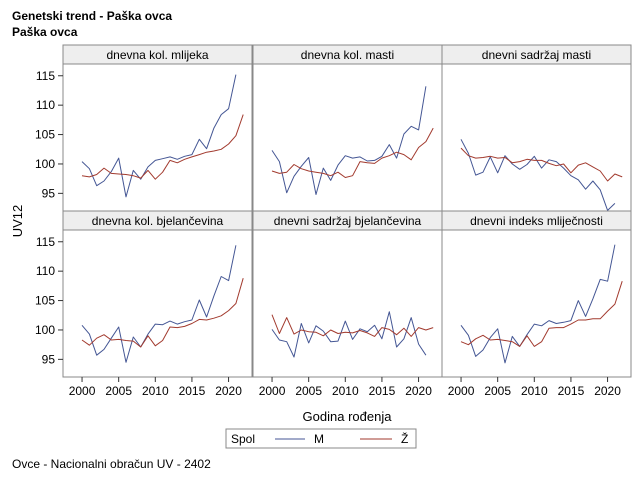 Image resolution: width=640 pixels, height=480 pixels. What do you see at coordinates (536, 221) in the screenshot?
I see `panel-title-dnevni-indeks-mlijecnosti: dnevni indeks mliječnosti` at bounding box center [536, 221].